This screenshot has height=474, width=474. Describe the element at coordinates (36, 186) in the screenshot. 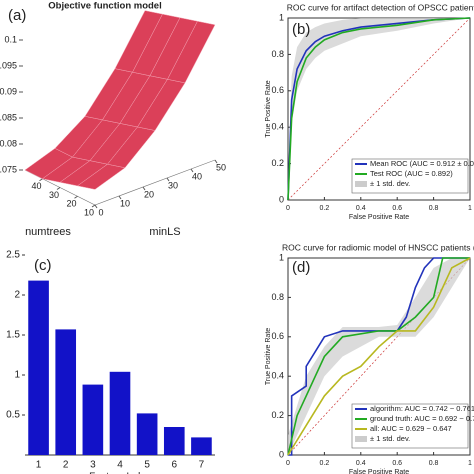

I see `y-tick-label: 40` at that location.